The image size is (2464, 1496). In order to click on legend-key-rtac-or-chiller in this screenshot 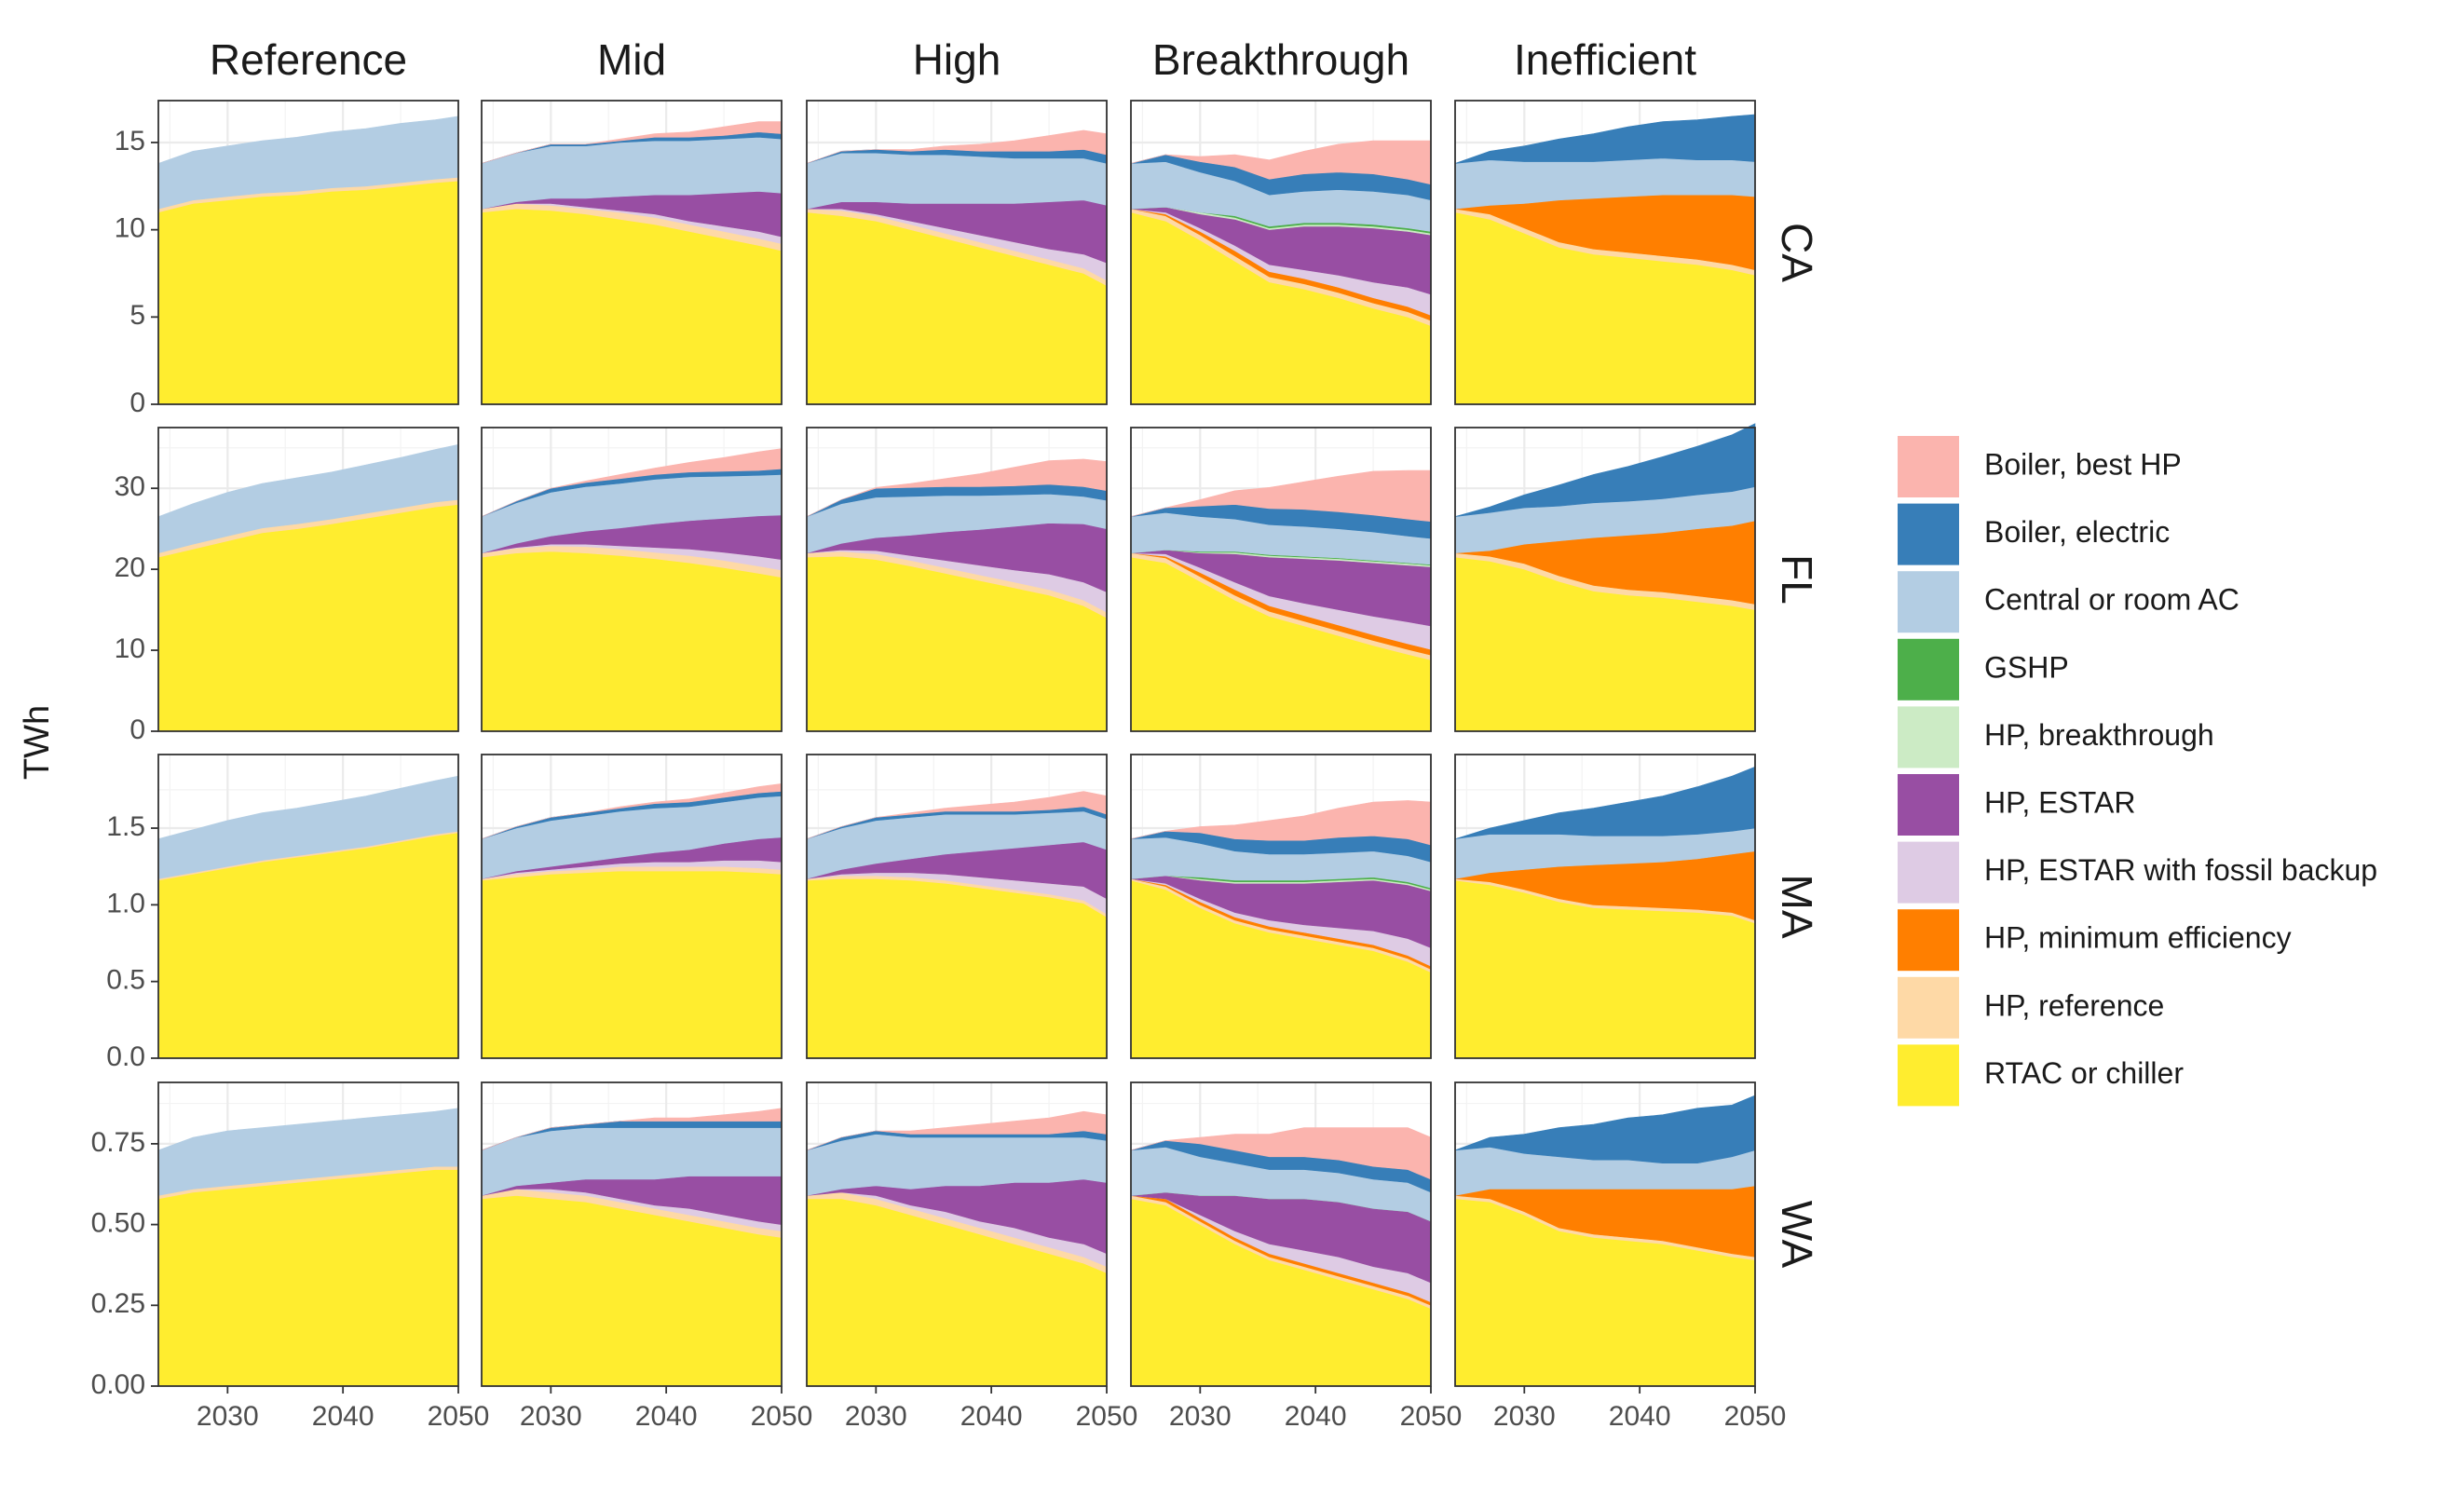, I will do `click(1928, 1075)`.